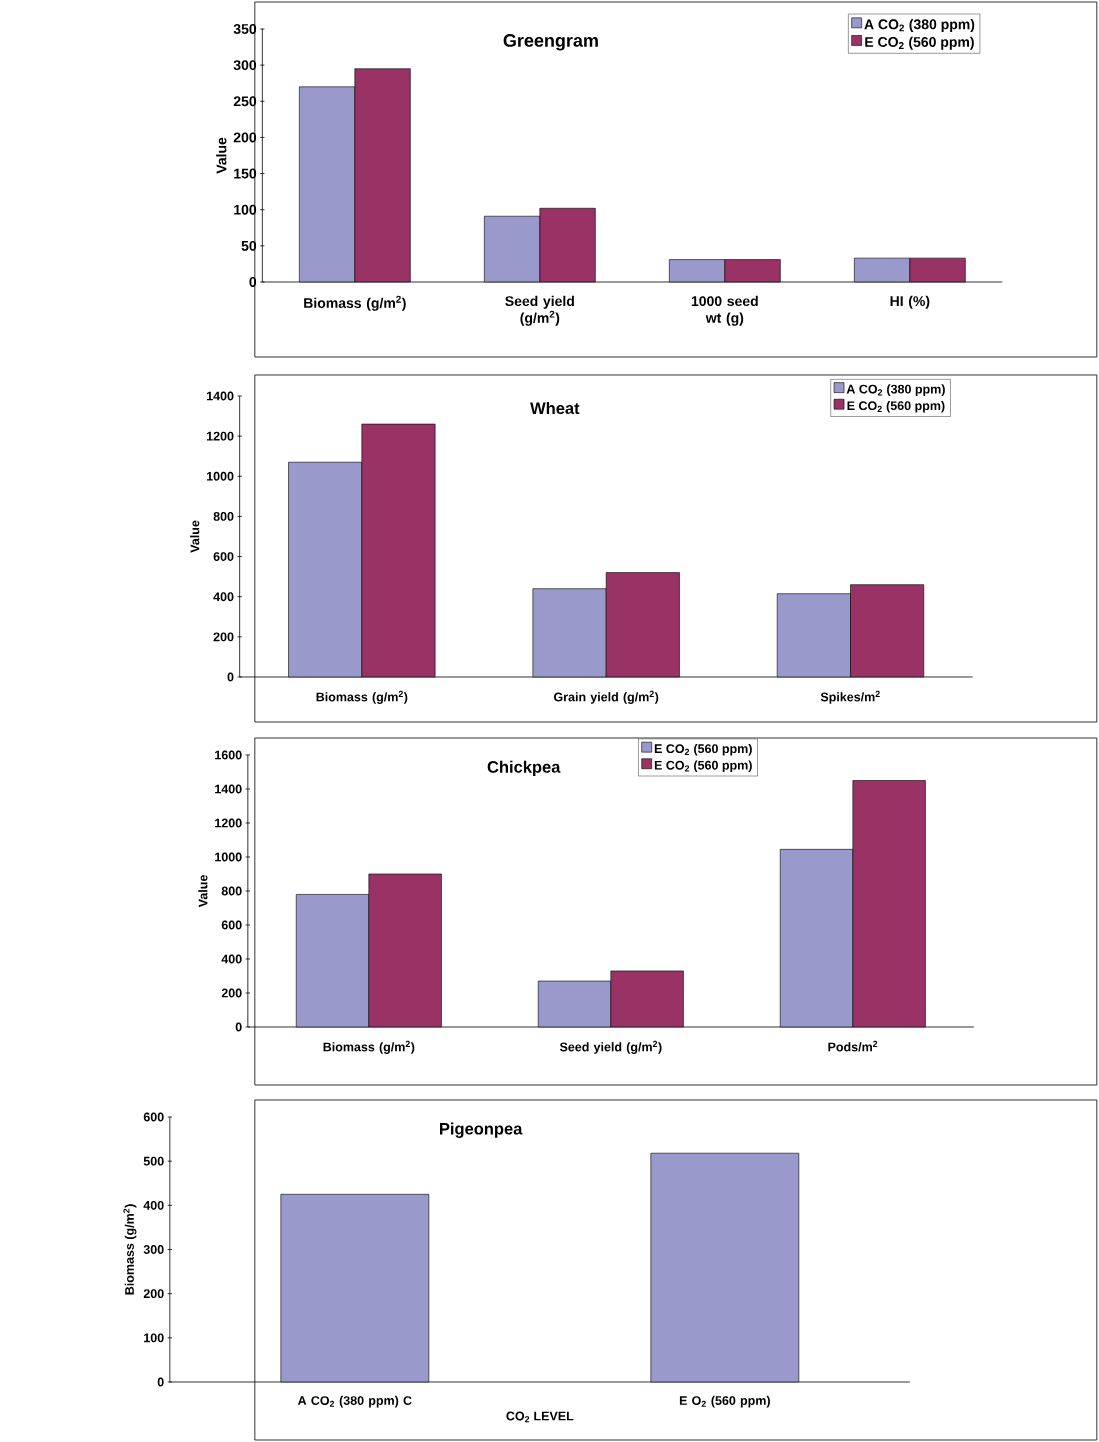 This screenshot has width=1099, height=1442. Describe the element at coordinates (555, 408) in the screenshot. I see `chart-title: Wheat` at that location.